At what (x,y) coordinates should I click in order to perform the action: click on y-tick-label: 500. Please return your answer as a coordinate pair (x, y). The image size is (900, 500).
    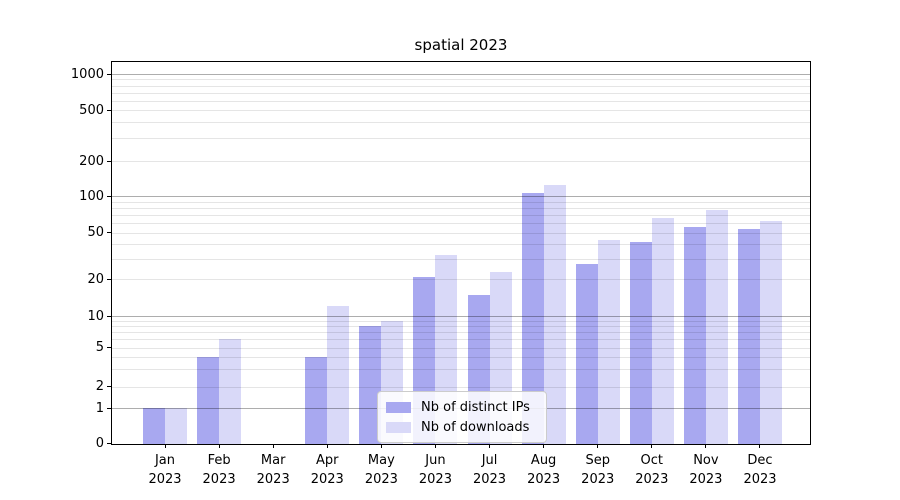
    Looking at the image, I should click on (91, 110).